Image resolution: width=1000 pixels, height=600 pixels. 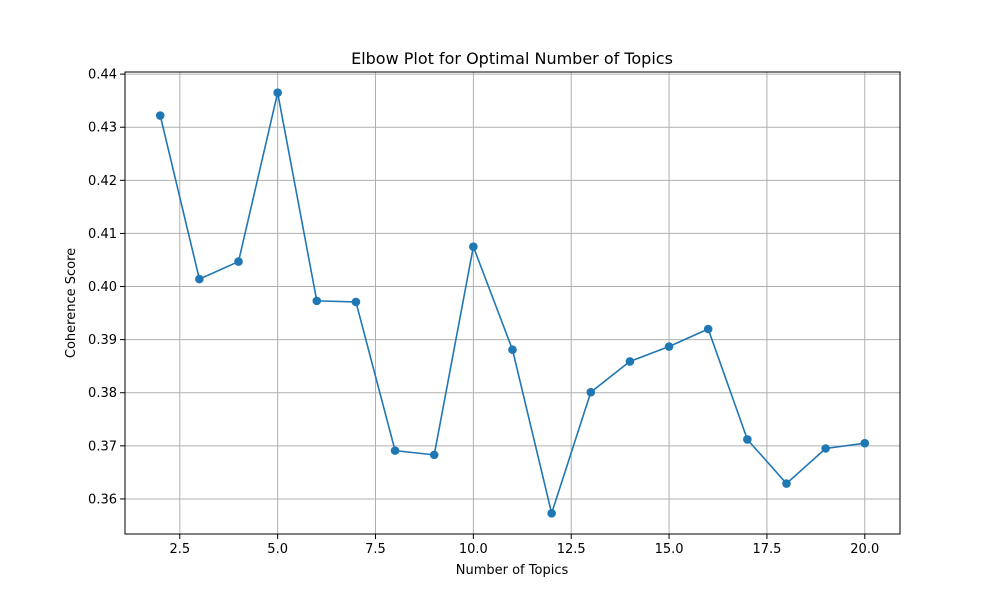 What do you see at coordinates (571, 549) in the screenshot?
I see `x-tick-label: 12.5` at bounding box center [571, 549].